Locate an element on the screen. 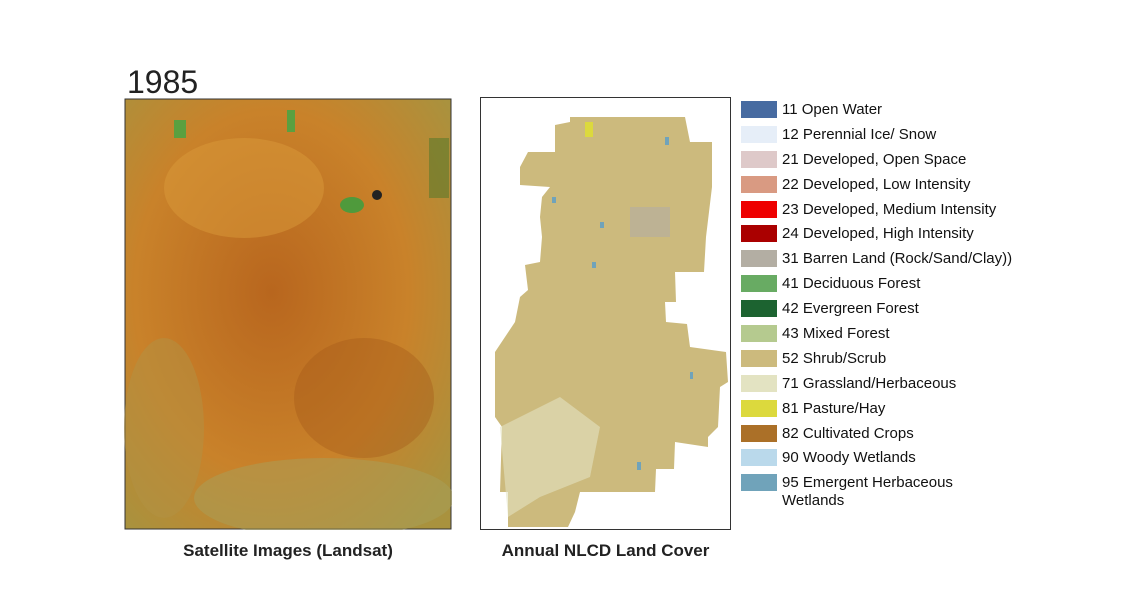 The height and width of the screenshot is (594, 1134). legend-label: 95 Emergent Herbaceous Wetlands is located at coordinates (867, 492).